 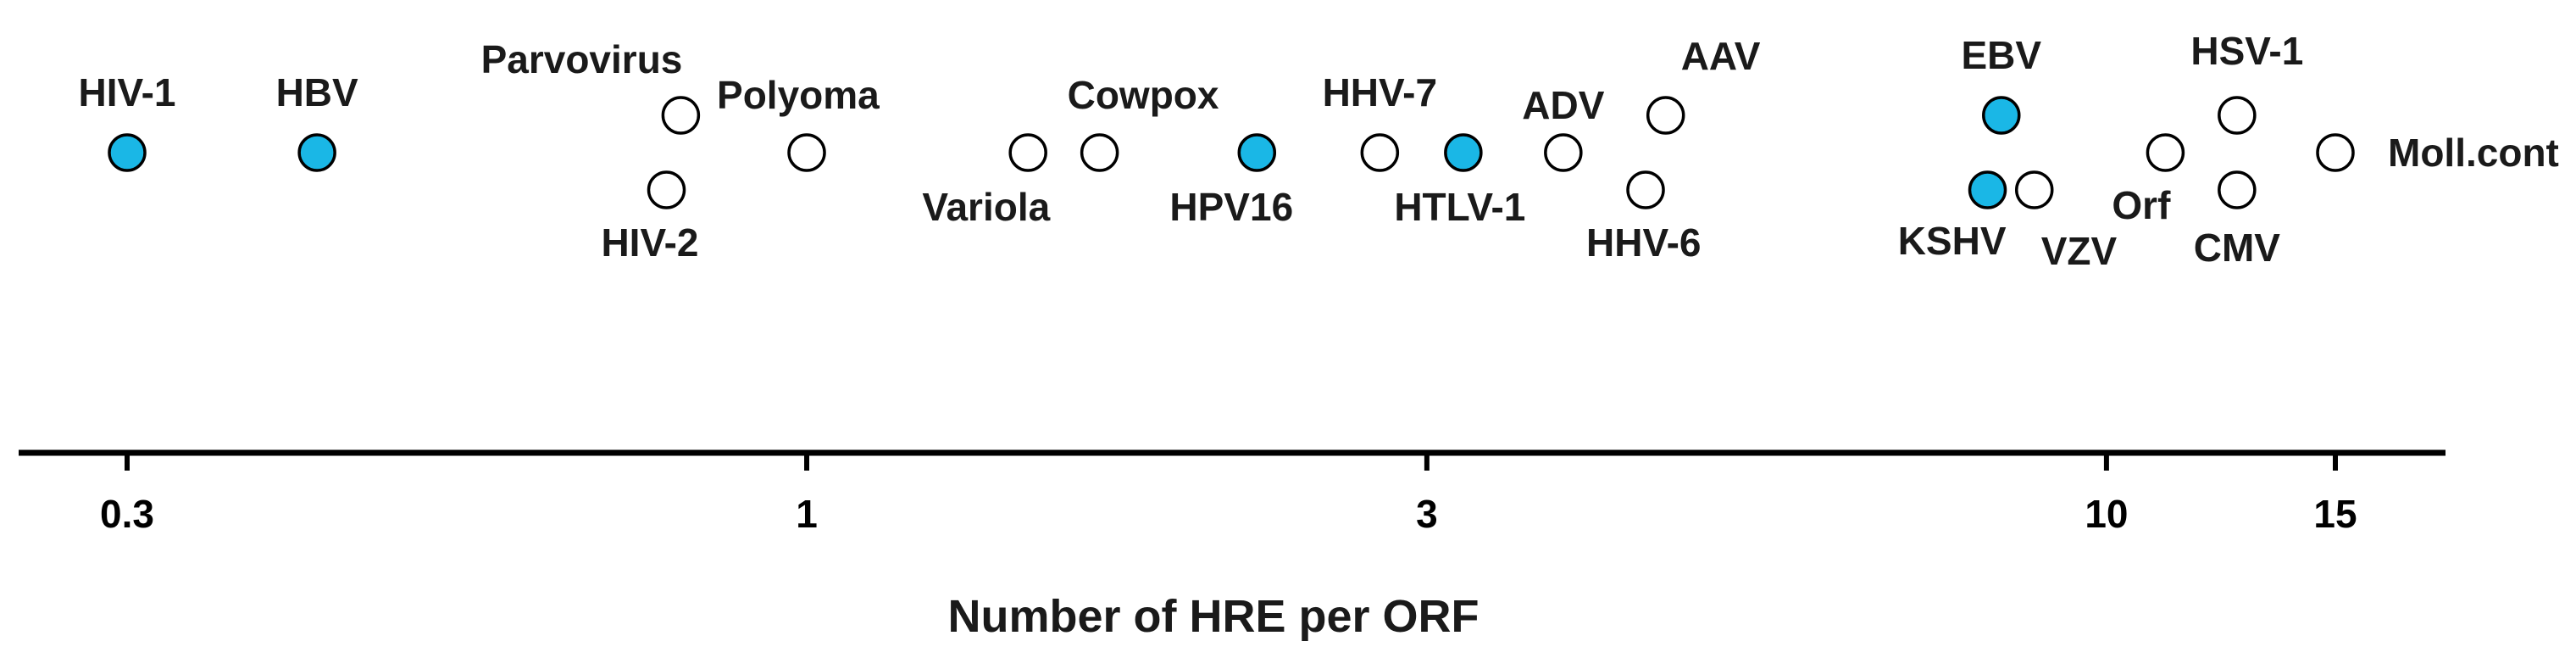 What do you see at coordinates (2246, 51) in the screenshot?
I see `point-label-hsv-1: HSV-1` at bounding box center [2246, 51].